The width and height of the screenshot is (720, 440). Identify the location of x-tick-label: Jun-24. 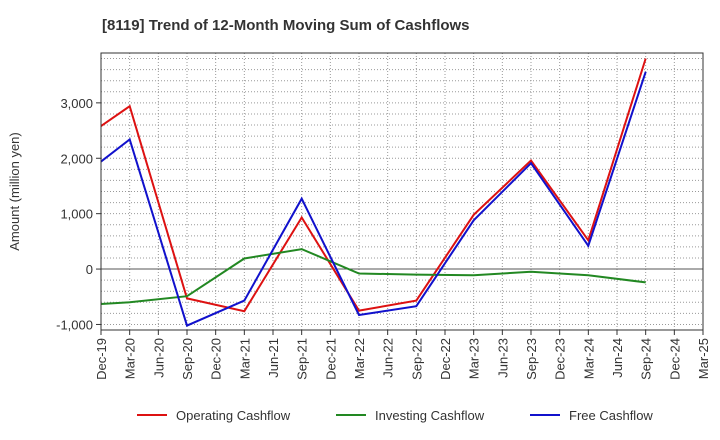
(617, 358).